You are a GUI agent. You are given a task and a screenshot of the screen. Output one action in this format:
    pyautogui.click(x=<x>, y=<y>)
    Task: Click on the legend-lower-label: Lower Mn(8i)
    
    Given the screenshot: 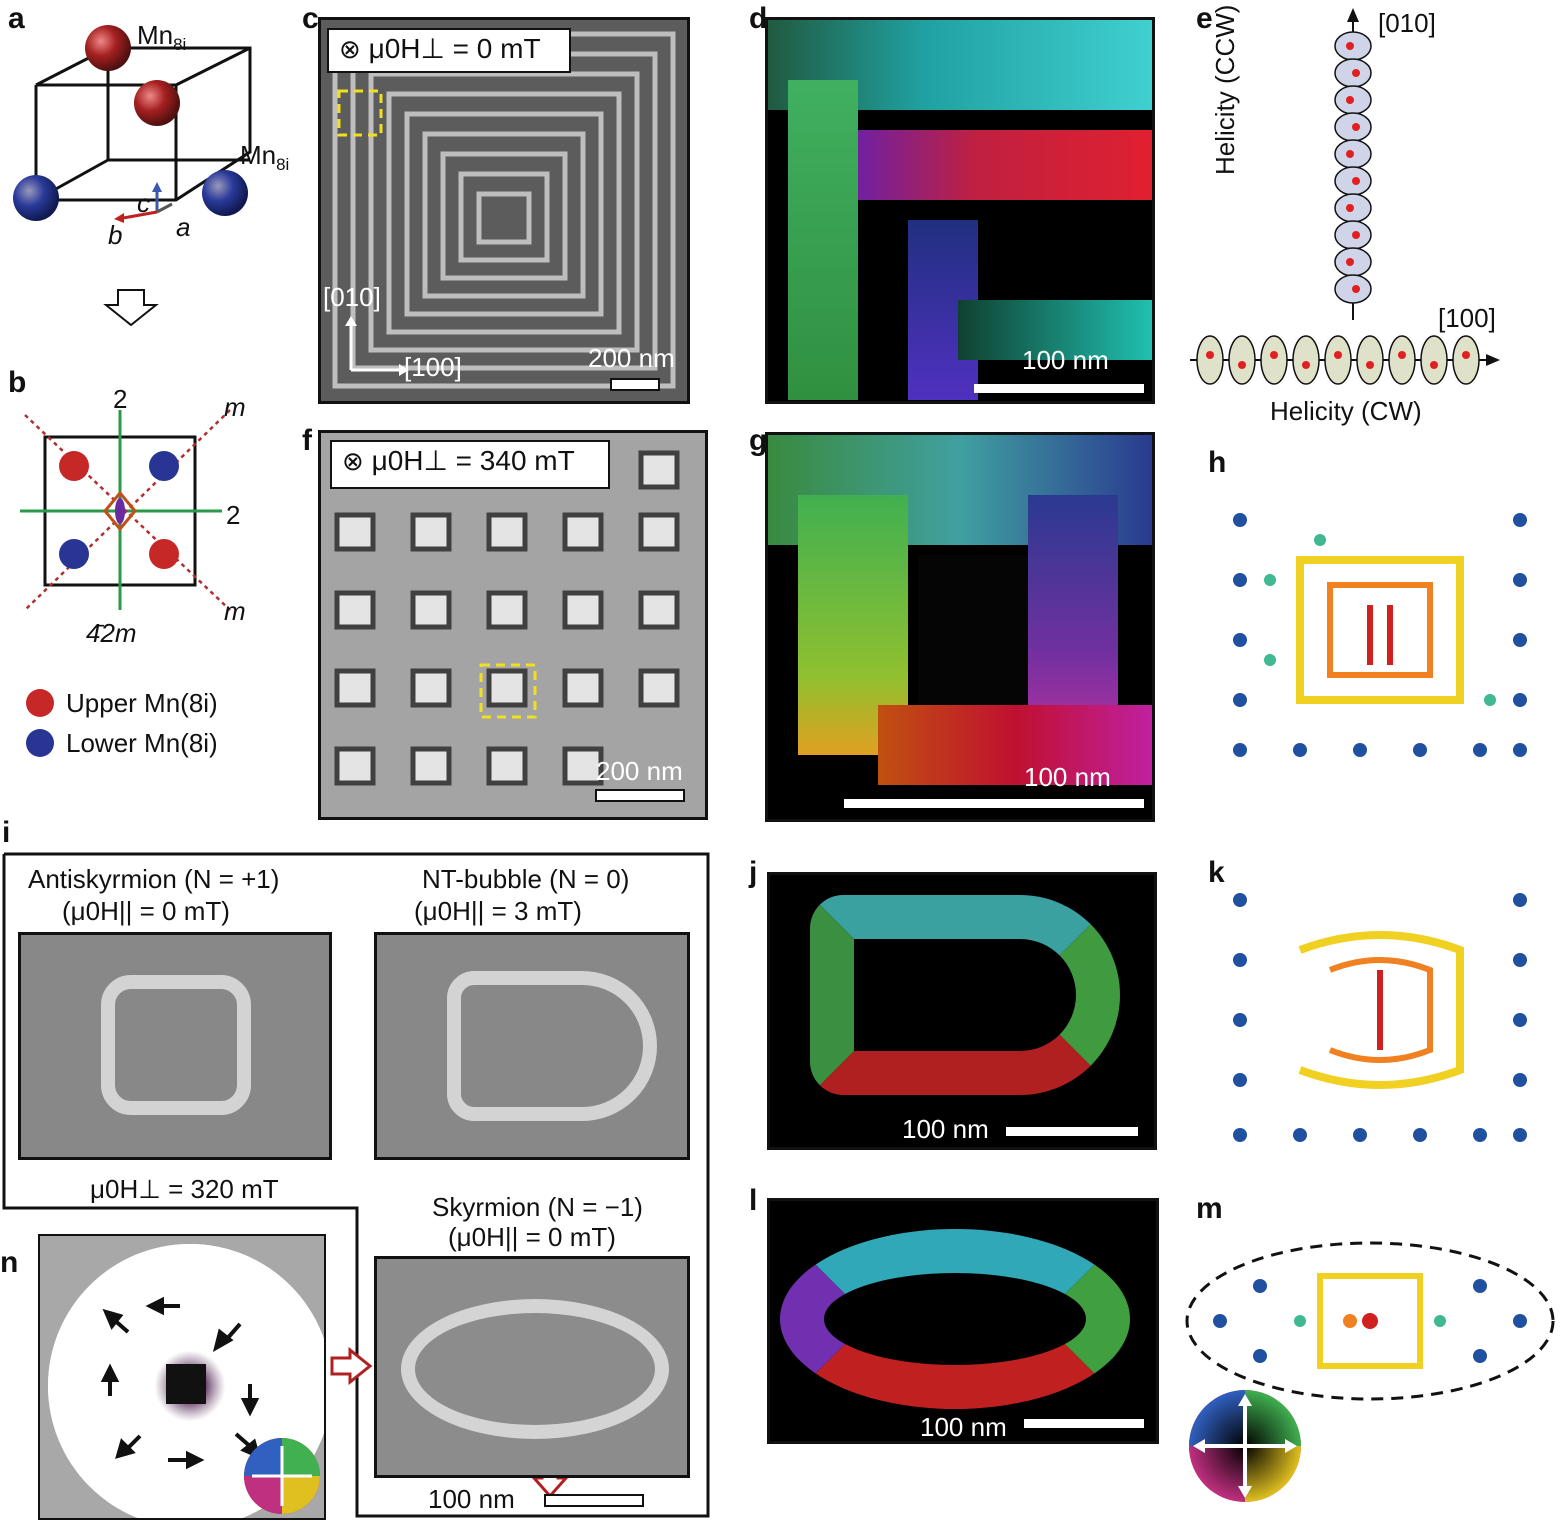 What is the action you would take?
    pyautogui.click(x=142, y=743)
    